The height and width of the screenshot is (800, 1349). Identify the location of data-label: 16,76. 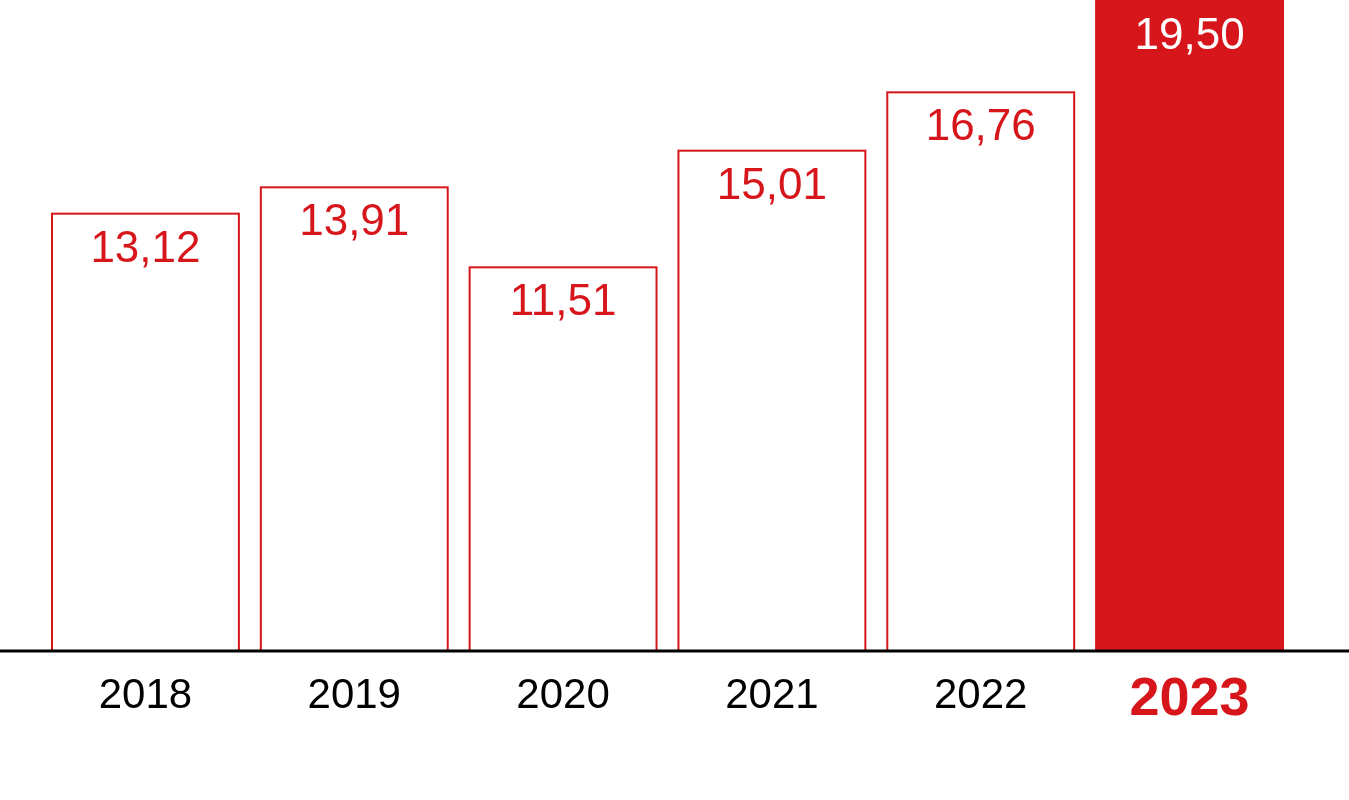
(980, 125).